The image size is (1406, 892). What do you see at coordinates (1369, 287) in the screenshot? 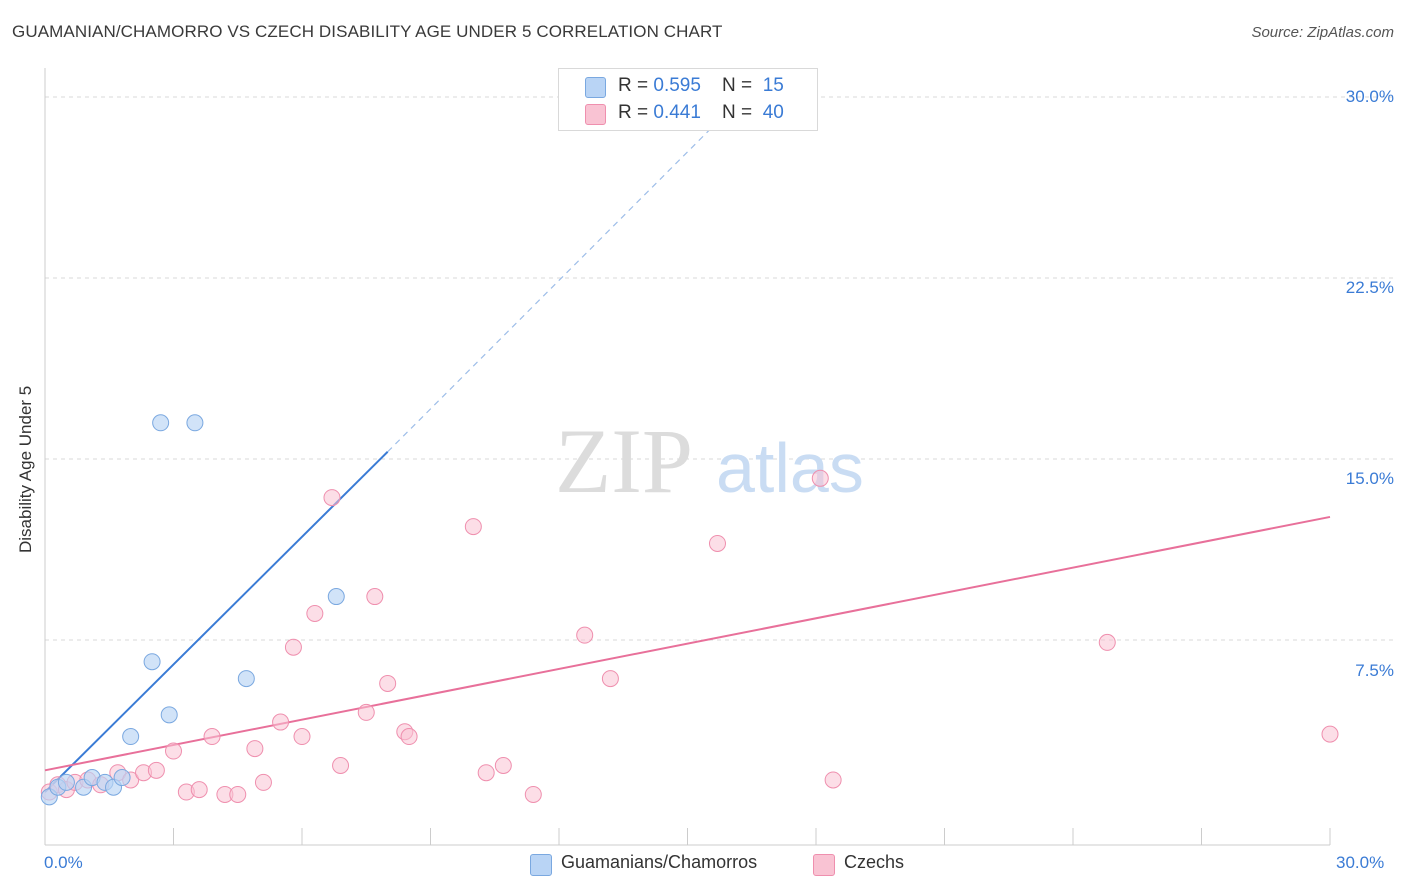
I see `y-tick-22-5: 22.5%` at bounding box center [1369, 287].